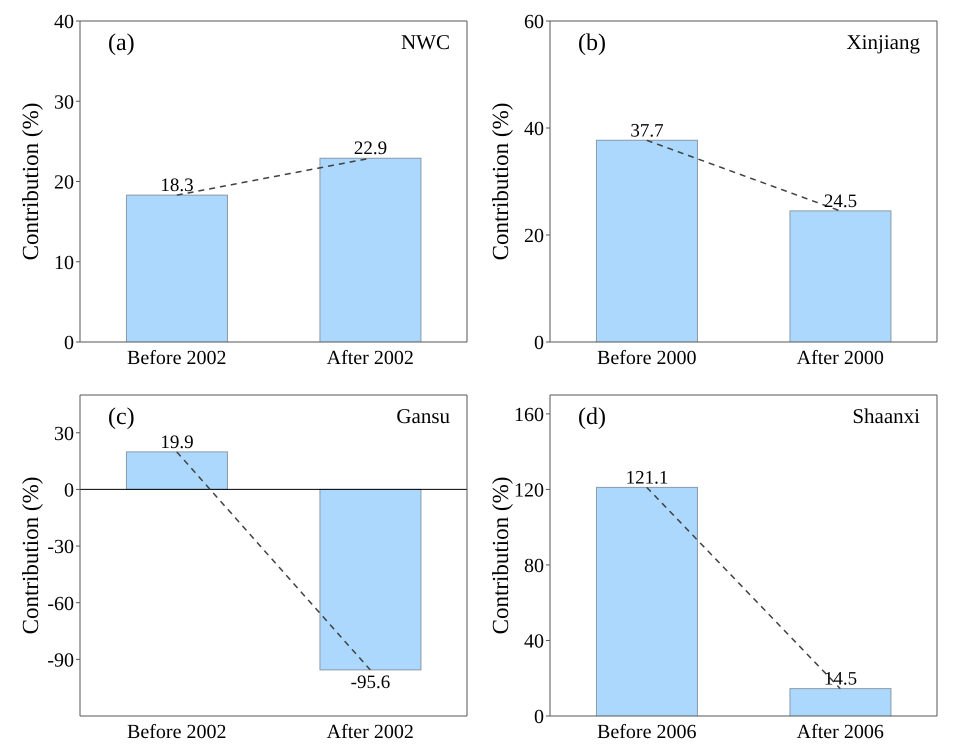 This screenshot has height=756, width=960. What do you see at coordinates (841, 201) in the screenshot?
I see `data-label: 24.5` at bounding box center [841, 201].